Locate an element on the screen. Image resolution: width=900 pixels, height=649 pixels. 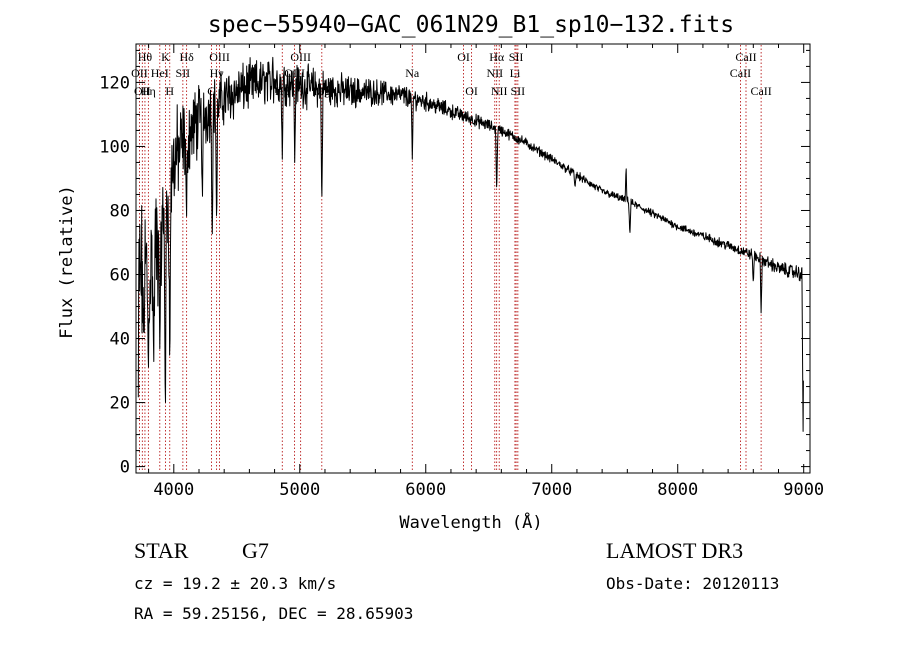
line-marker-label: K is located at coordinates (165, 57).